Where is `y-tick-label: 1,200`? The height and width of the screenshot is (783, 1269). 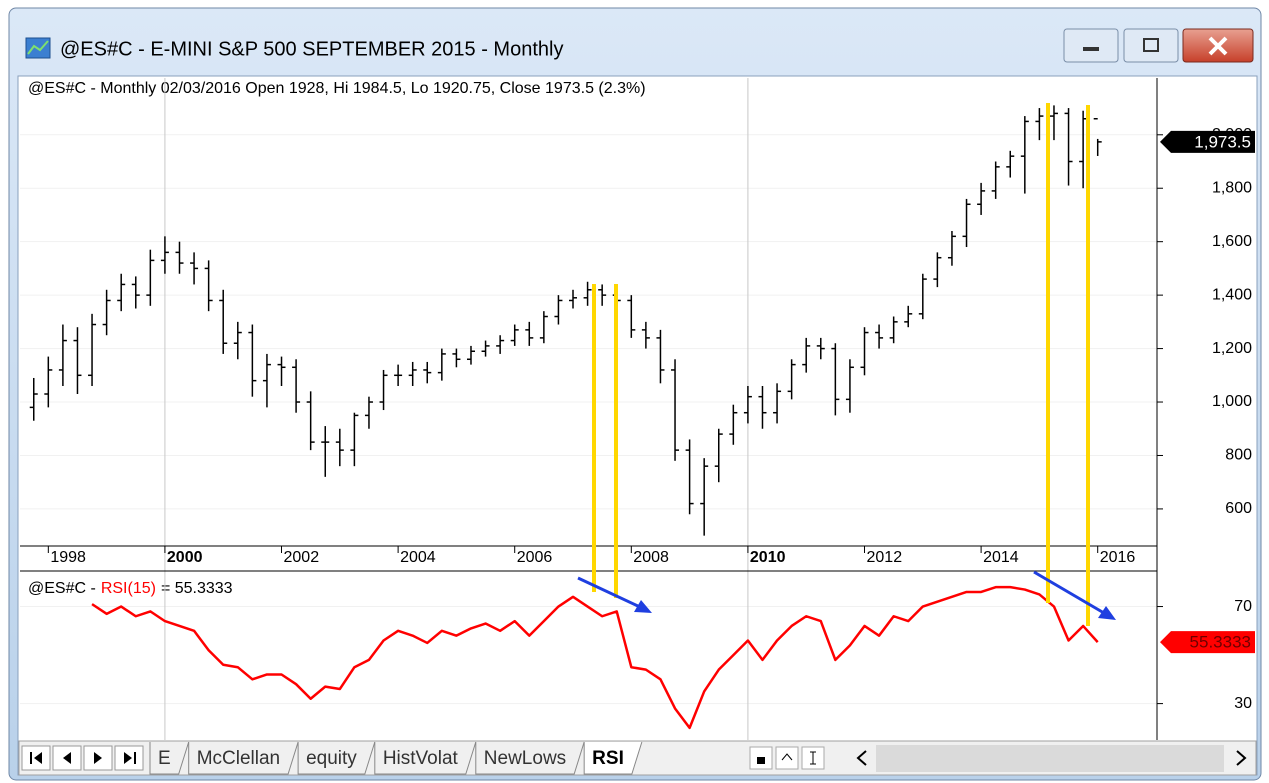 y-tick-label: 1,200 is located at coordinates (1232, 348).